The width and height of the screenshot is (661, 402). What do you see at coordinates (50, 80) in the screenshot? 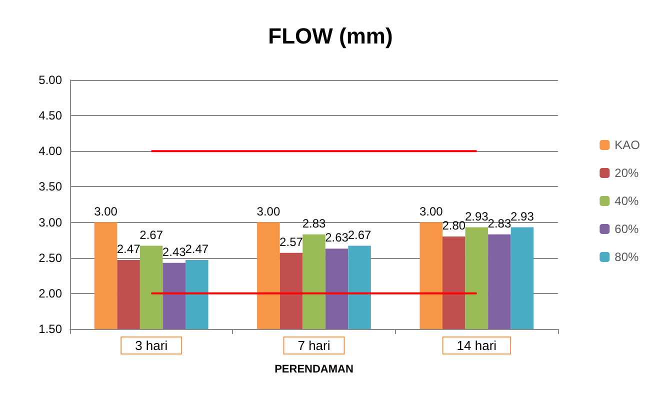
I see `y-tick-label: 5.00` at bounding box center [50, 80].